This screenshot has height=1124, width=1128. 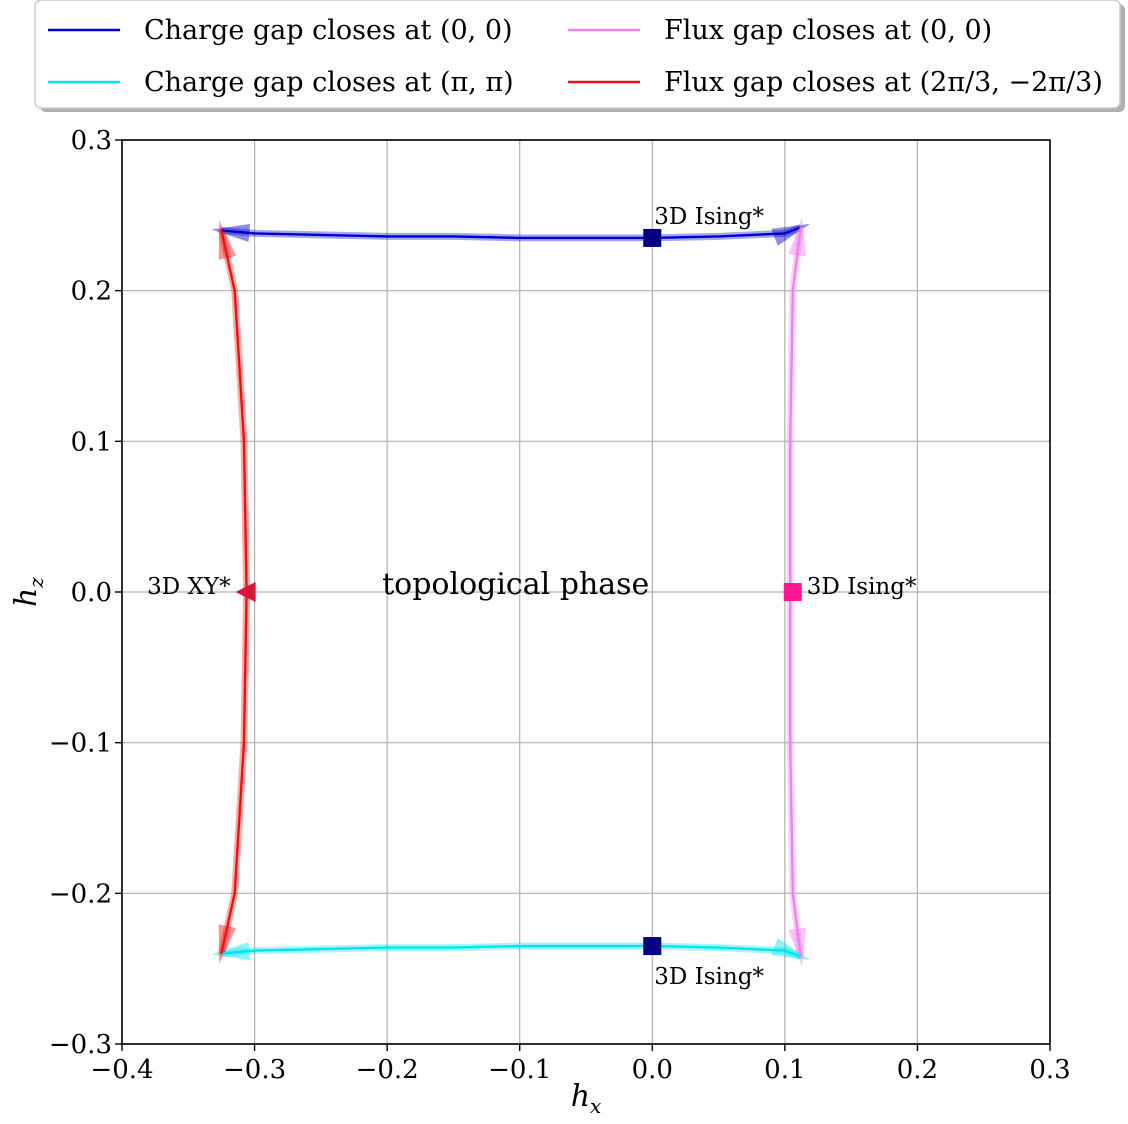 What do you see at coordinates (828, 30) in the screenshot?
I see `legend-label-2: Flux gap closes at (0, 0)` at bounding box center [828, 30].